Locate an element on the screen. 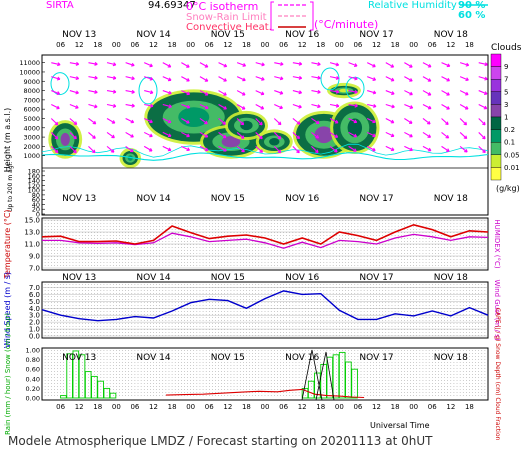  day-labels-mid1: NOV 13 NOV 14 NOV 15 NOV 16 NOV 17 NOV 18 is located at coordinates (265, 199).